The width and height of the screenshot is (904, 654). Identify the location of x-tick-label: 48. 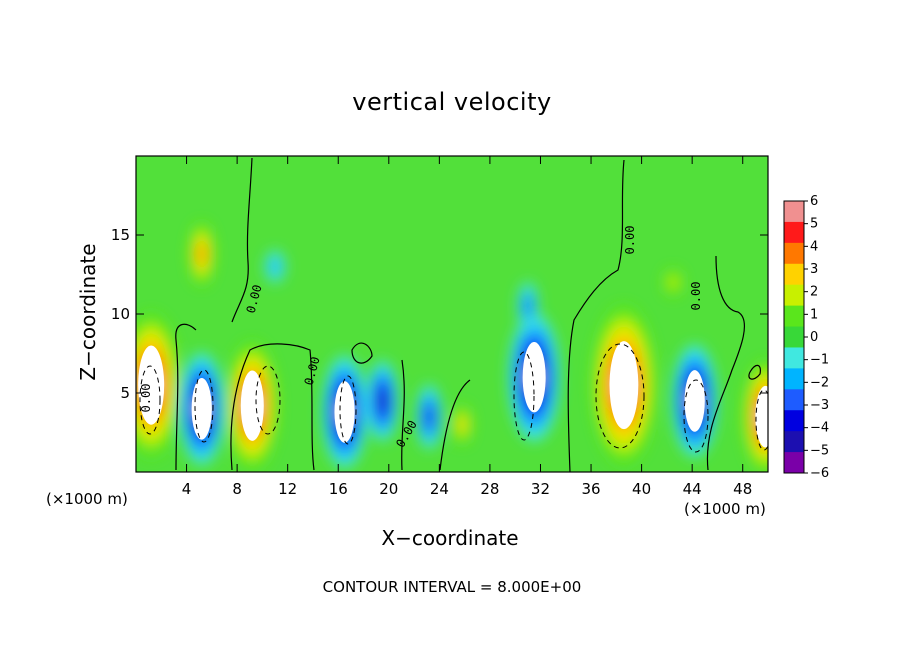
(742, 489).